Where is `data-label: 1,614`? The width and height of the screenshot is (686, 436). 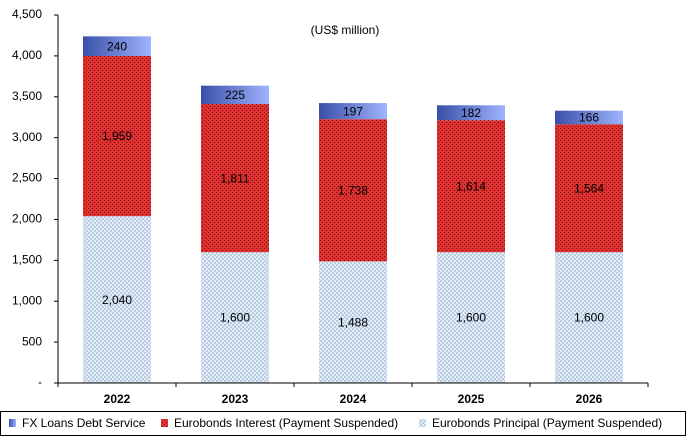
data-label: 1,614 is located at coordinates (471, 186).